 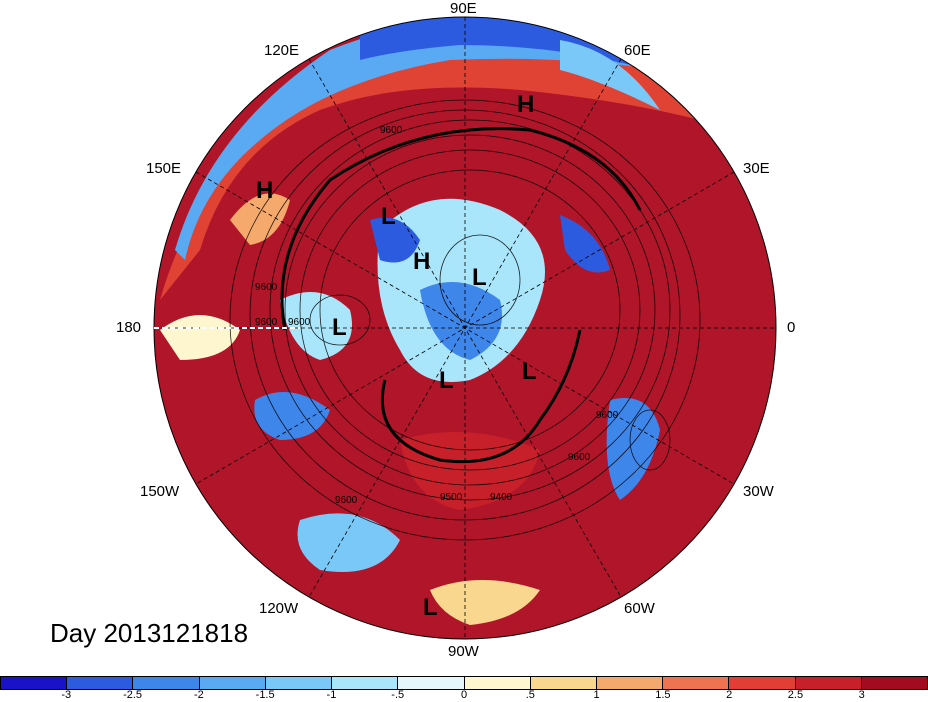 What do you see at coordinates (331, 695) in the screenshot?
I see `colorbar-tick-label: -1` at bounding box center [331, 695].